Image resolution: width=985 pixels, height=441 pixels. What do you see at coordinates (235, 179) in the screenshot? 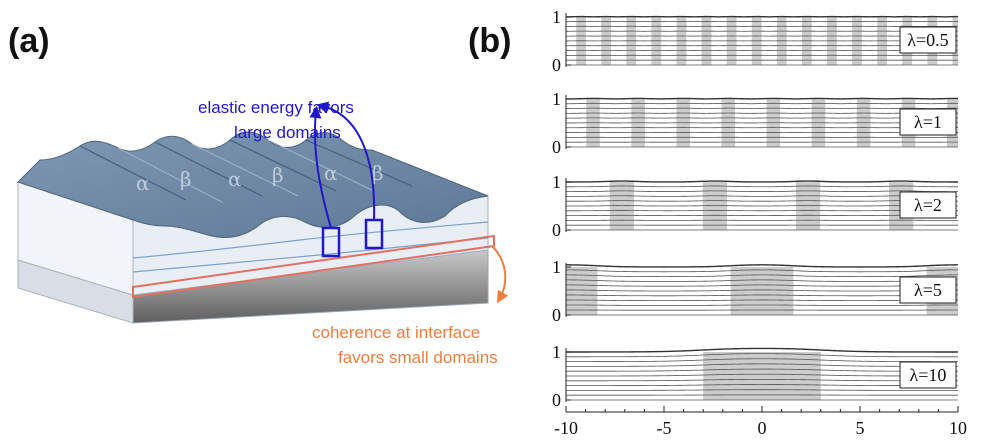
I see `phase-label-3: α` at bounding box center [235, 179].